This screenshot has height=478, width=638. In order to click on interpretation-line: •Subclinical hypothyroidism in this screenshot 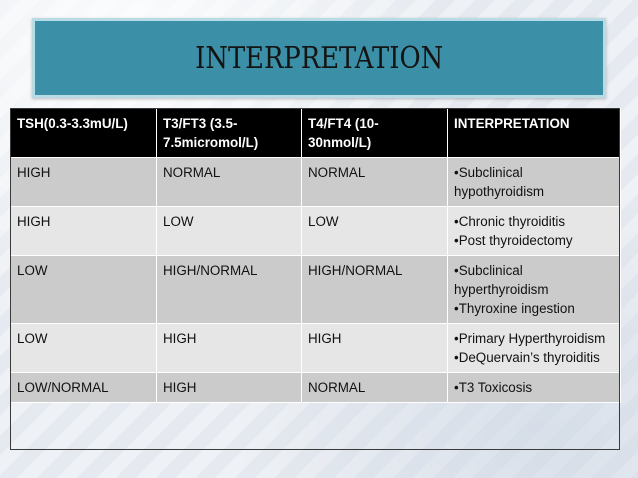, I will do `click(499, 182)`.